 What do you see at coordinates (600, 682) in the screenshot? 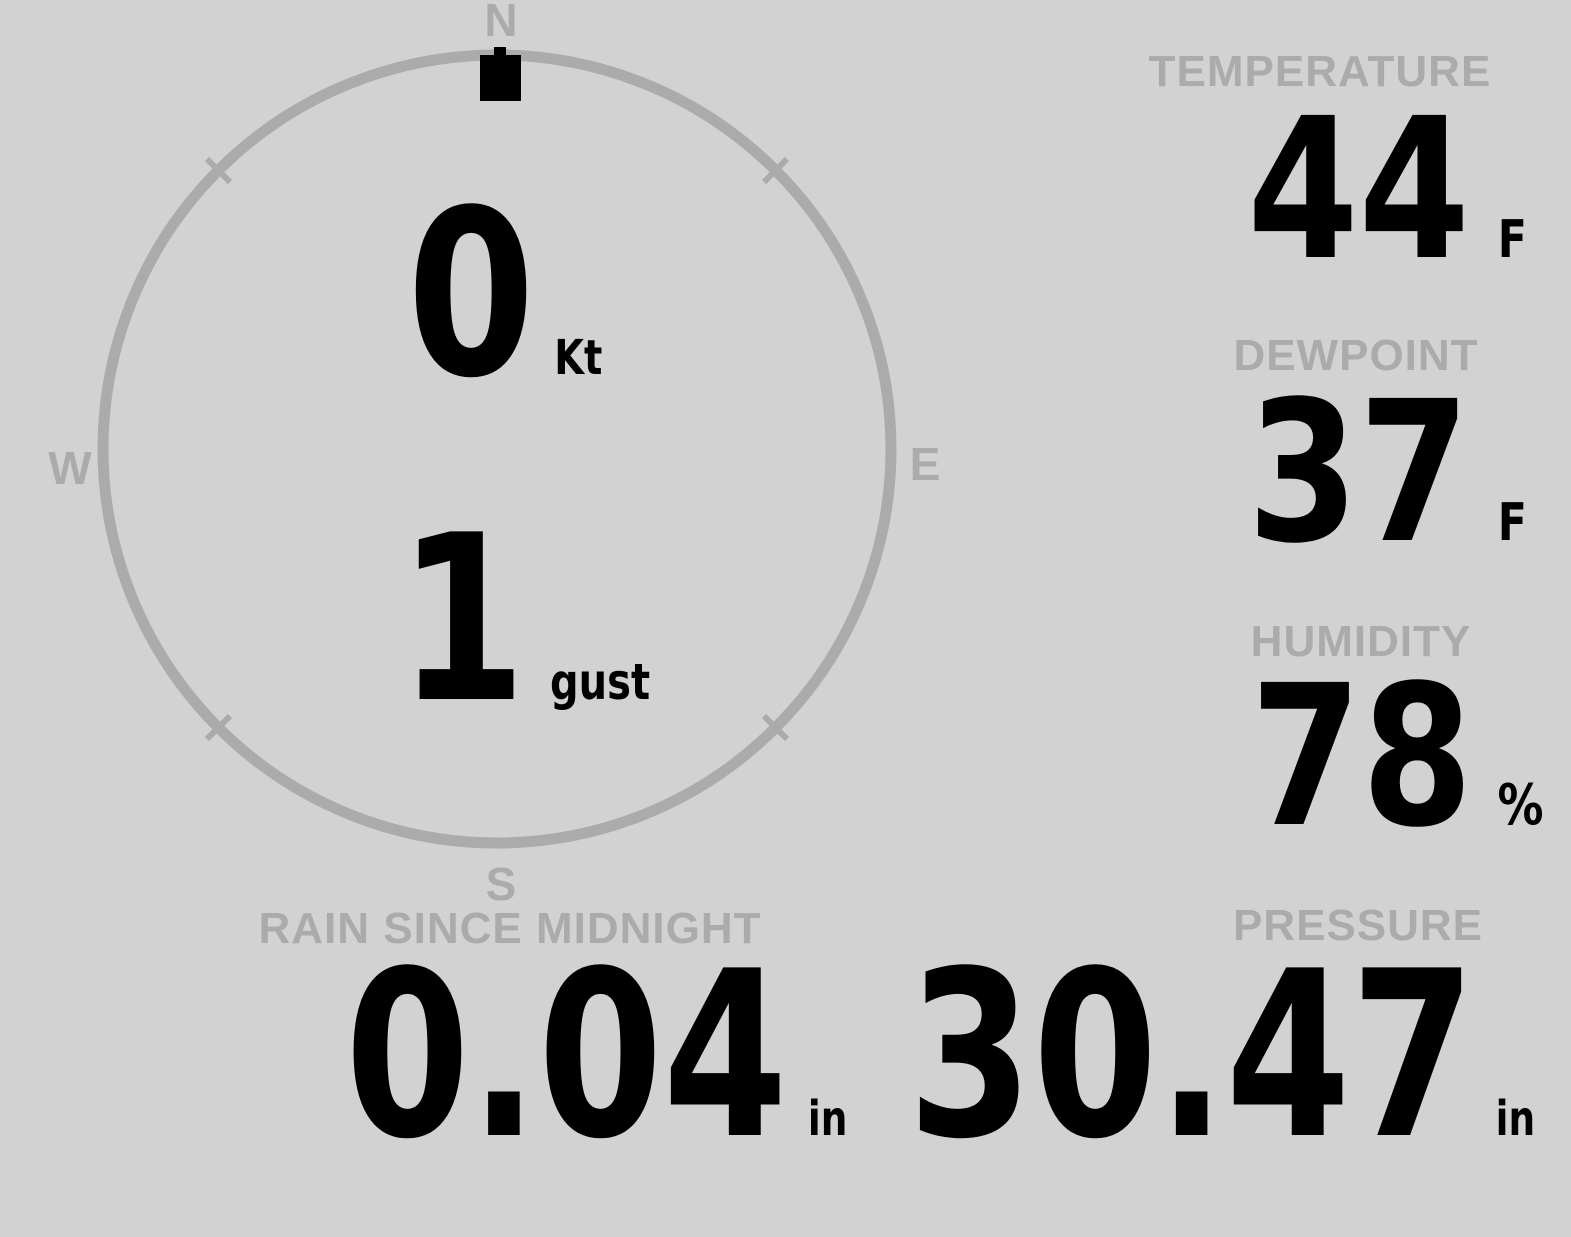
I see `wind-gust-unit: gust` at bounding box center [600, 682].